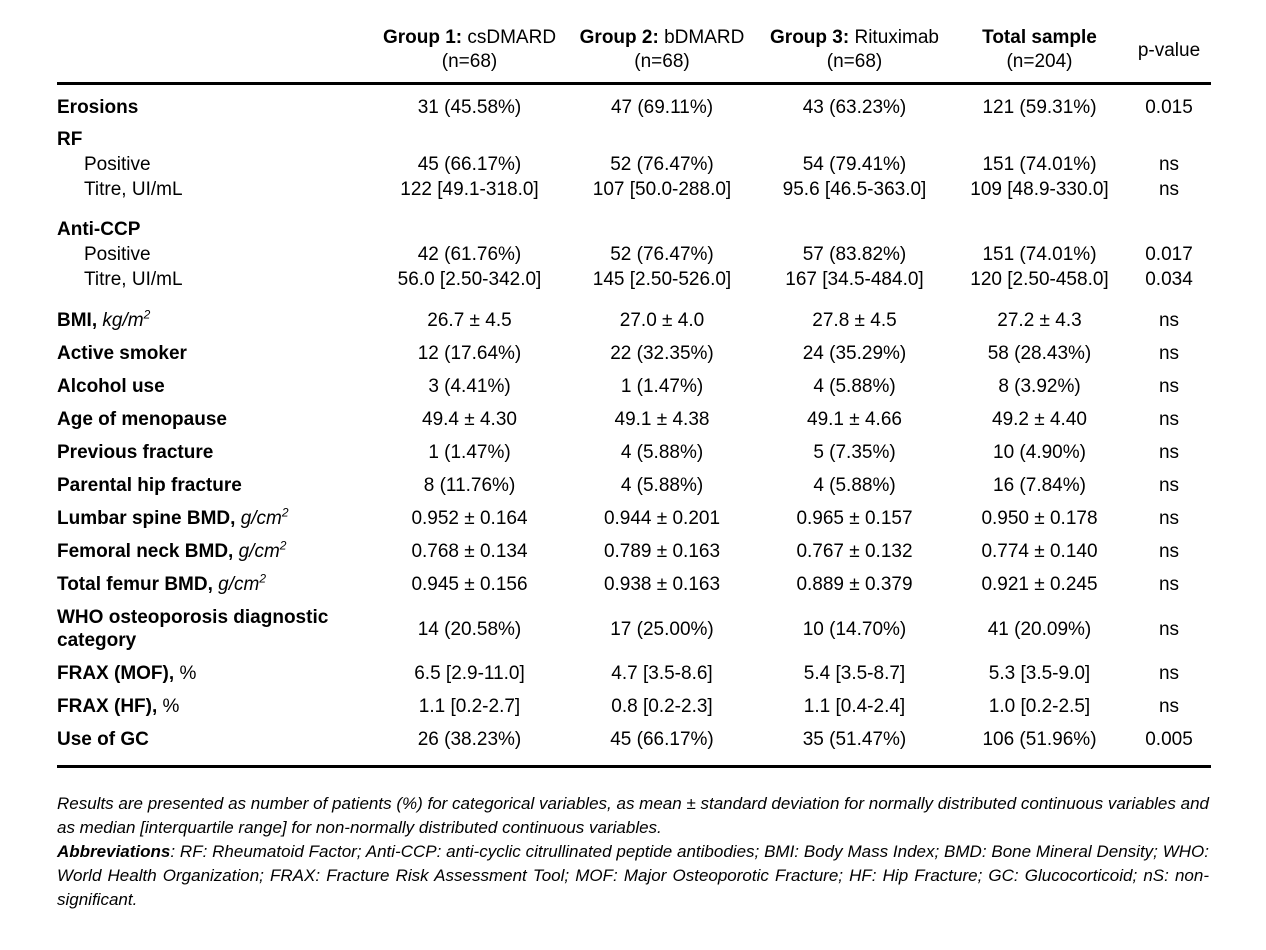 The image size is (1266, 950). I want to click on table-cell: 0.965 ± 0.157, so click(854, 518).